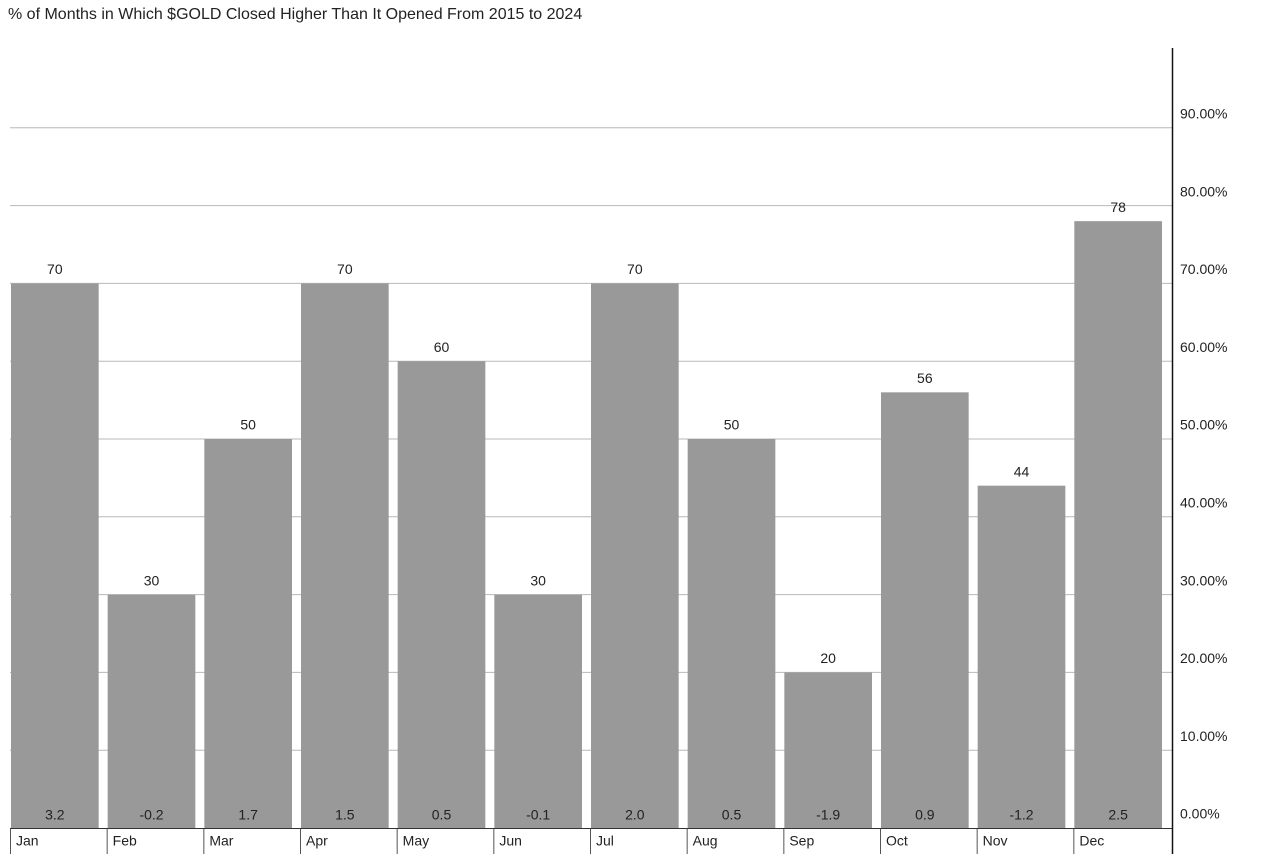 The image size is (1268, 854). Describe the element at coordinates (1118, 815) in the screenshot. I see `annotation: 2.5` at that location.